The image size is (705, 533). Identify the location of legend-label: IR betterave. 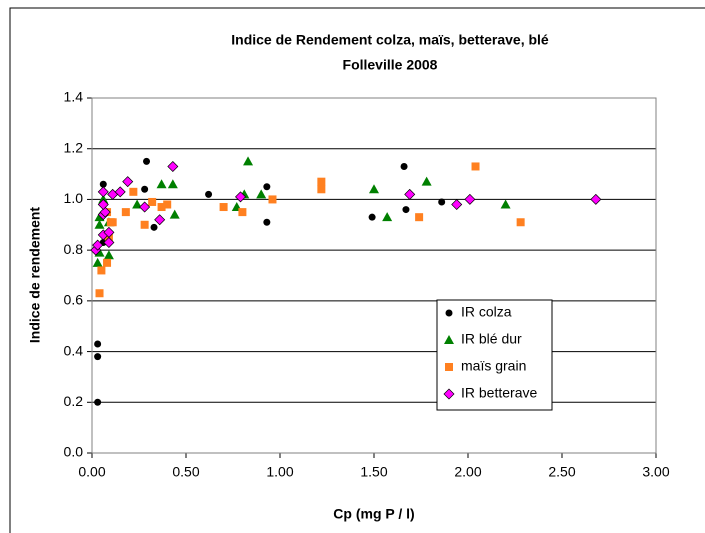
(499, 393).